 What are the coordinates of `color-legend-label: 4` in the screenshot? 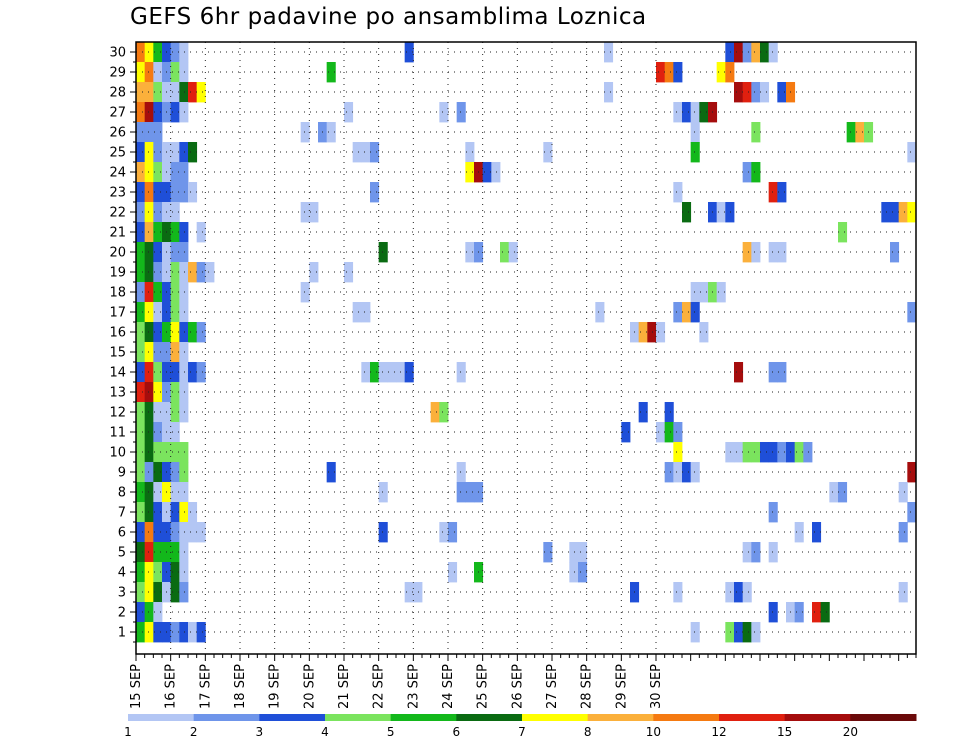 It's located at (325, 732).